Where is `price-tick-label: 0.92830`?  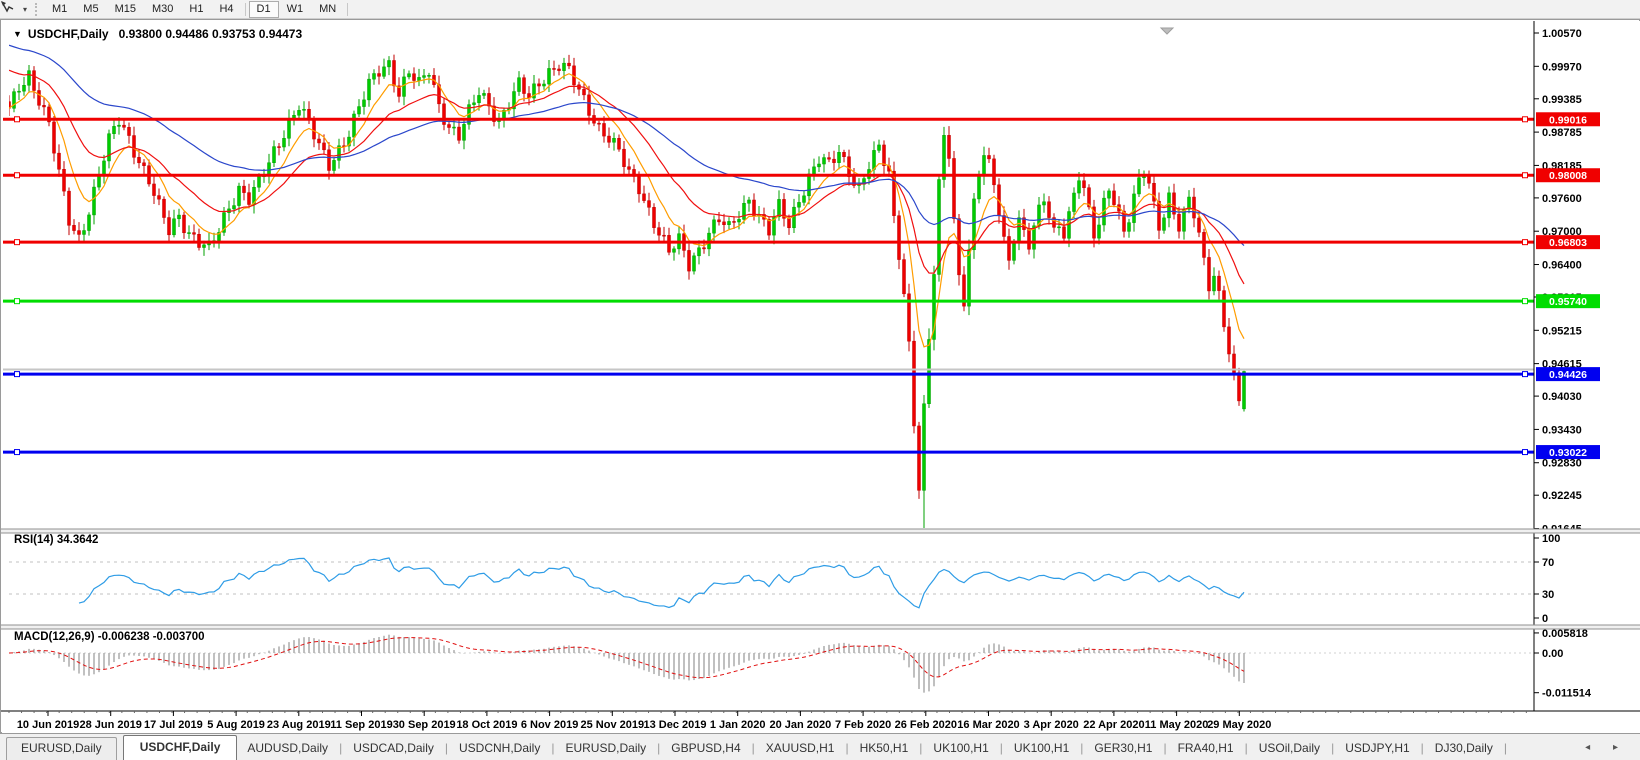 price-tick-label: 0.92830 is located at coordinates (1562, 464).